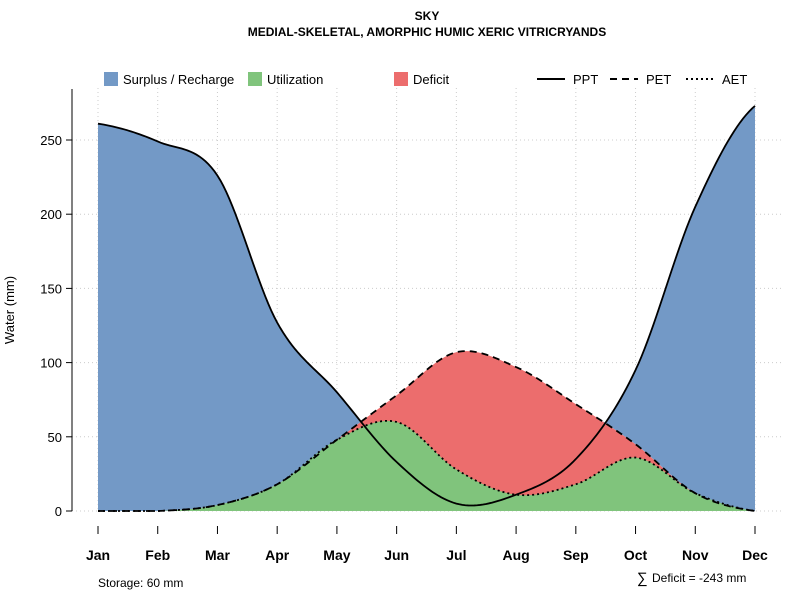 Image resolution: width=800 pixels, height=605 pixels. I want to click on x-tick-label-sep: Sep, so click(576, 555).